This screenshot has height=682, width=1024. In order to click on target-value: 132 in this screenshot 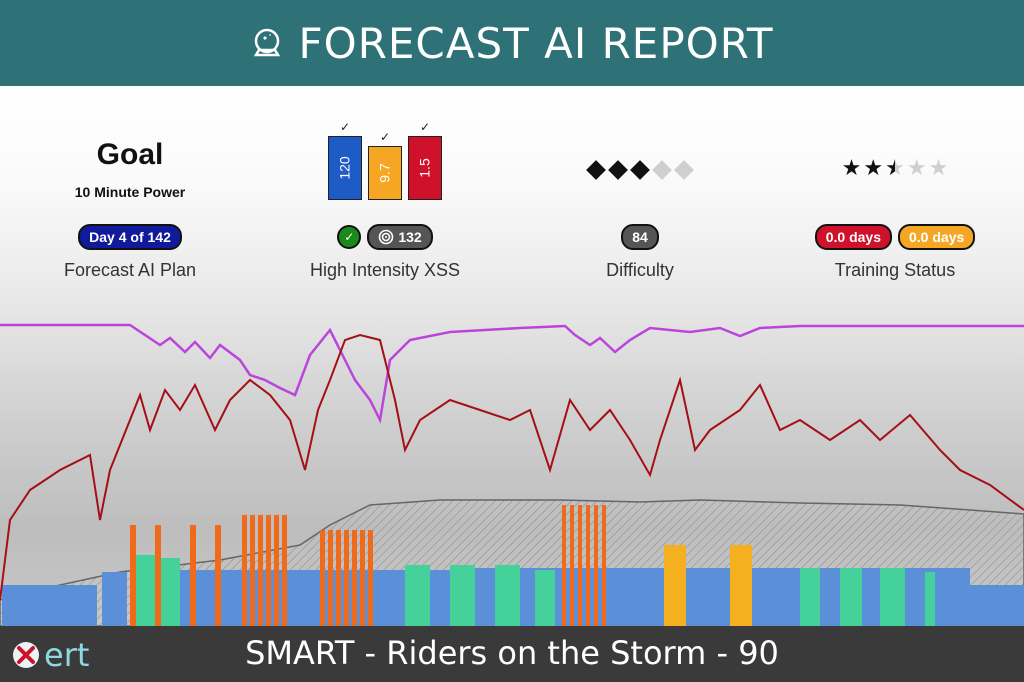, I will do `click(410, 237)`.